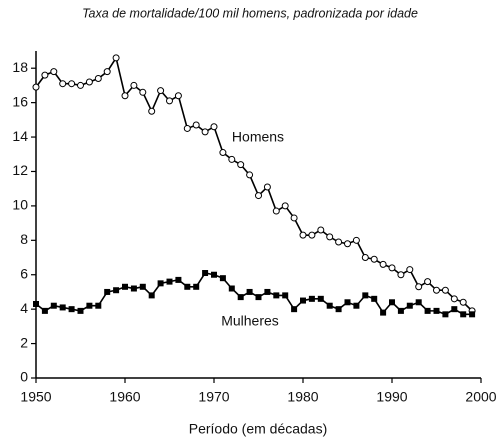 This screenshot has height=445, width=499. Describe the element at coordinates (24, 308) in the screenshot. I see `y-tick-label: 4` at that location.